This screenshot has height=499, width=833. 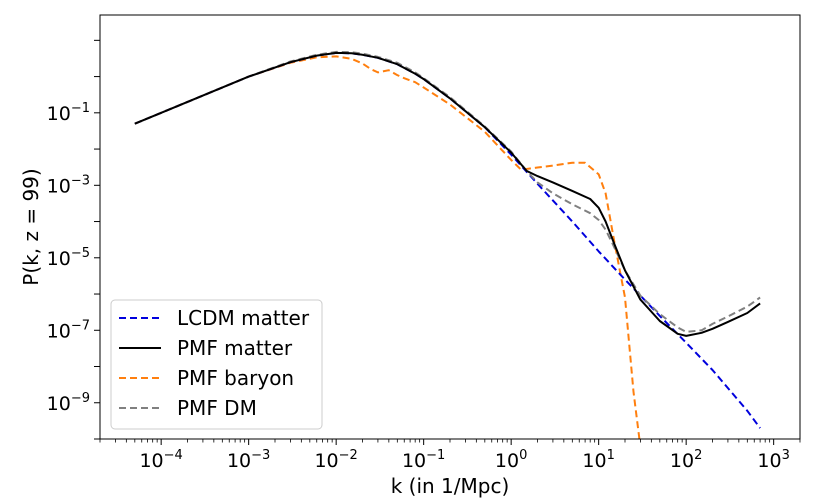 I want to click on legend: LCDM matter PMF matter PMF baryon PMF DM, so click(x=216, y=364).